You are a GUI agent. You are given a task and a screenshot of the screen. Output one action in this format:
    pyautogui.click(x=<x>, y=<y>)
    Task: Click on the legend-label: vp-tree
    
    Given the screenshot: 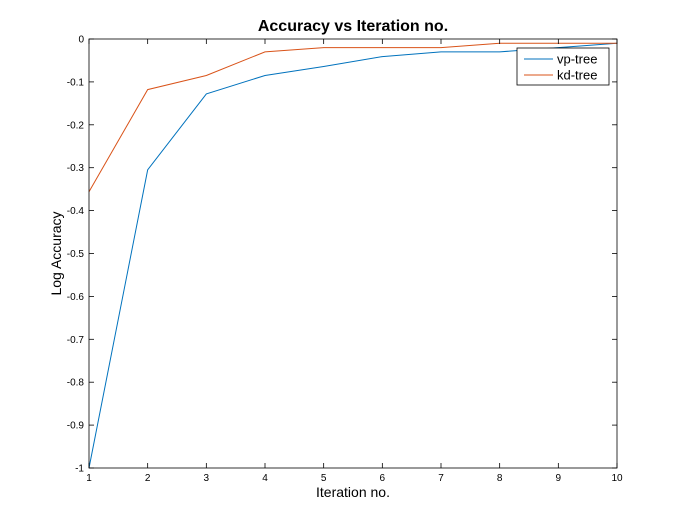 What is the action you would take?
    pyautogui.click(x=577, y=59)
    